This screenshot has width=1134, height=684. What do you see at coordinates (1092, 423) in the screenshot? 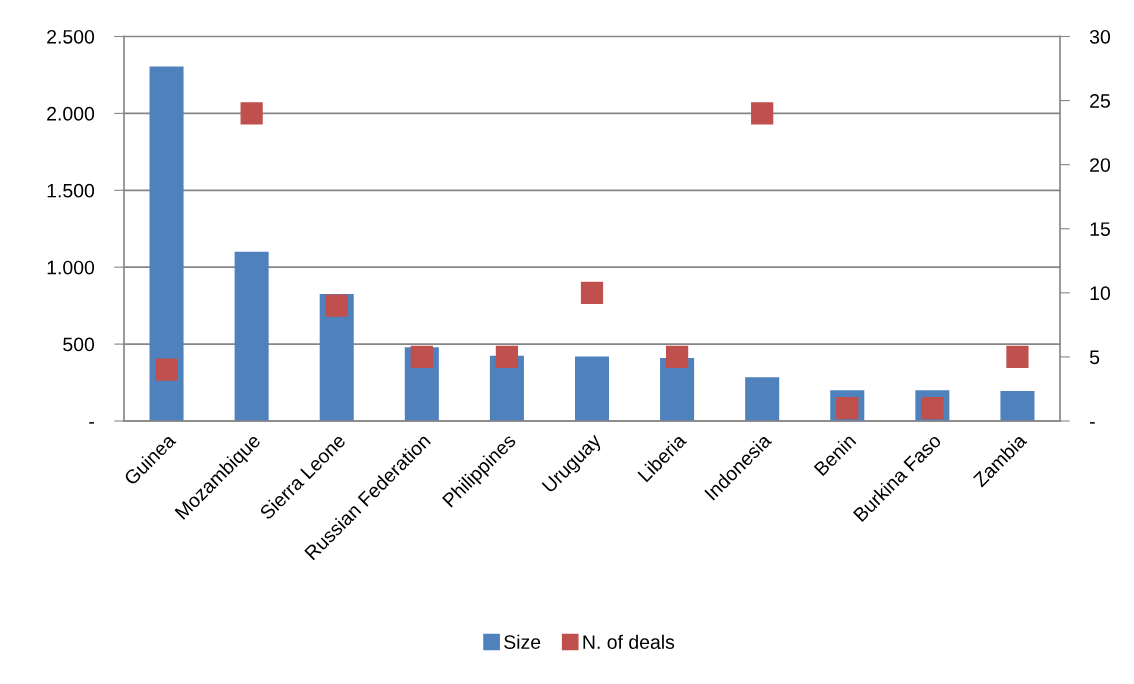
I see `y2-tick-label: -` at bounding box center [1092, 423].